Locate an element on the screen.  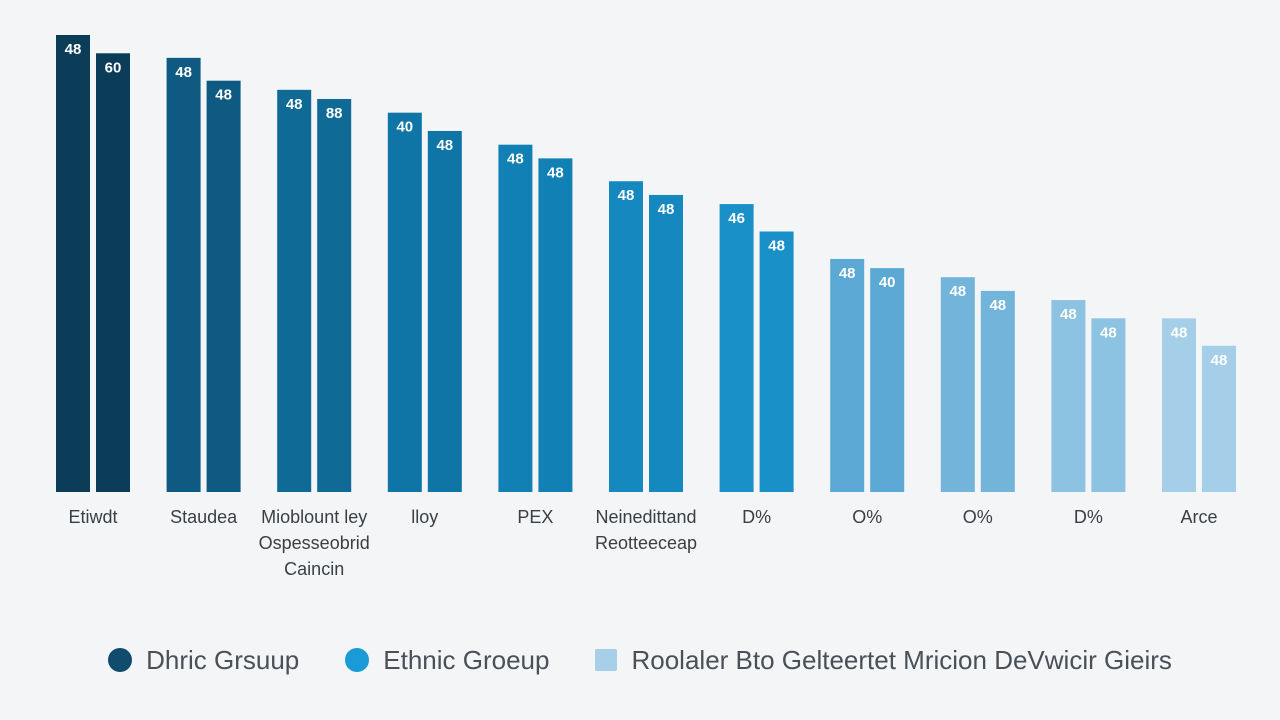
bar-value-label-11-series-2: 48 is located at coordinates (1219, 360).